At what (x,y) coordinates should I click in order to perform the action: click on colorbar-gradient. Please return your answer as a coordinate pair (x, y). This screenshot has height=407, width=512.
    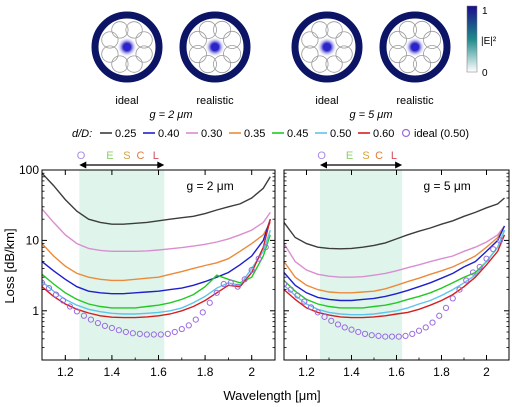
    Looking at the image, I should click on (472, 39).